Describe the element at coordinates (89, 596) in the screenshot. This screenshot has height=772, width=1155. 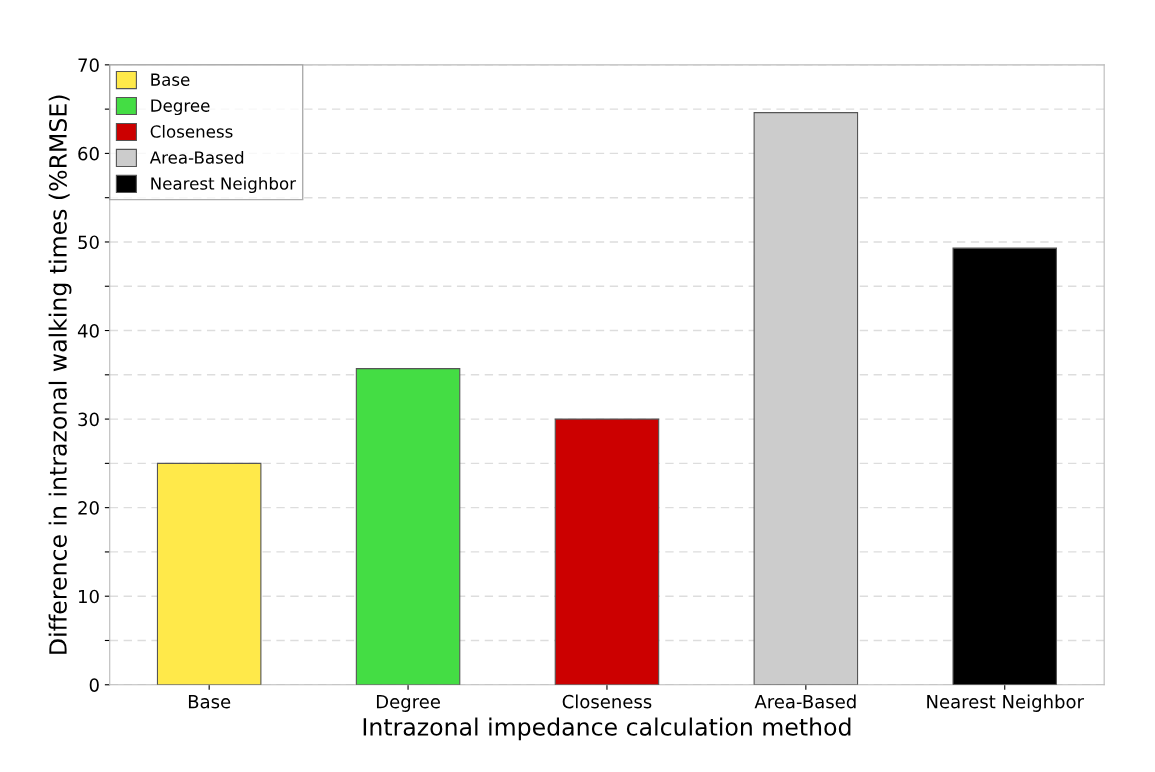
I see `y-tick-label: 10` at that location.